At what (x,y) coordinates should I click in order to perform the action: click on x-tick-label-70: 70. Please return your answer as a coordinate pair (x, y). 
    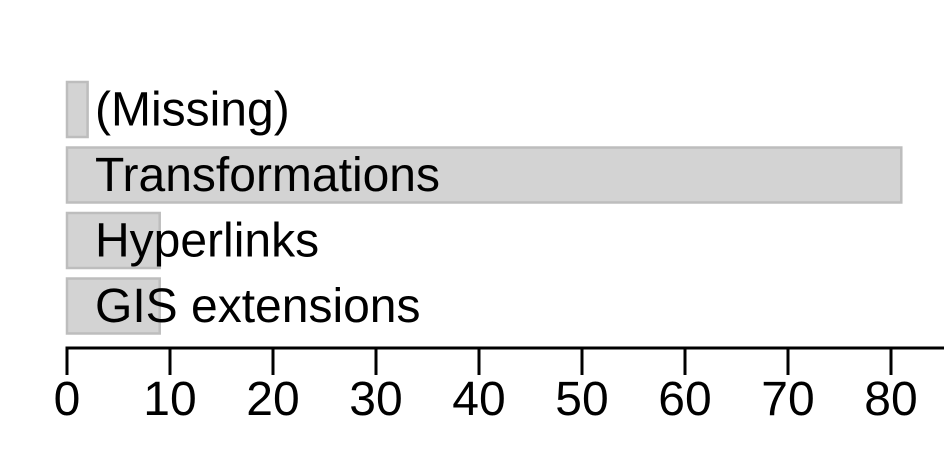
    Looking at the image, I should click on (787, 399).